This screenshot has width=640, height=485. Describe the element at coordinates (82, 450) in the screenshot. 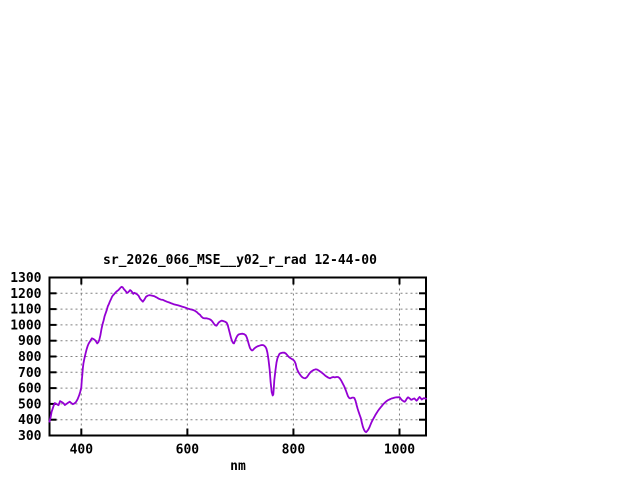

I see `x-tick-label: 400` at that location.